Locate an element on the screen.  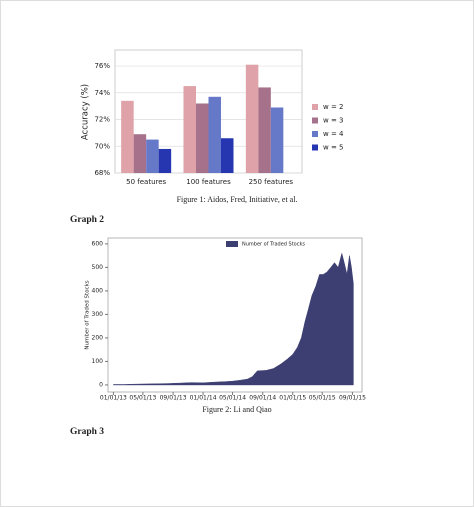
y-tick-label: 70% is located at coordinates (102, 146).